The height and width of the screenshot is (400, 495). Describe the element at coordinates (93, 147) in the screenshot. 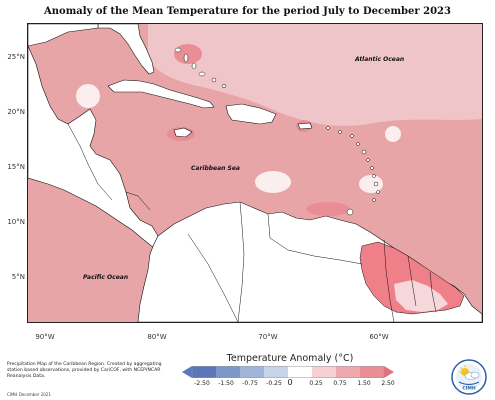

I see `central-america-land` at that location.